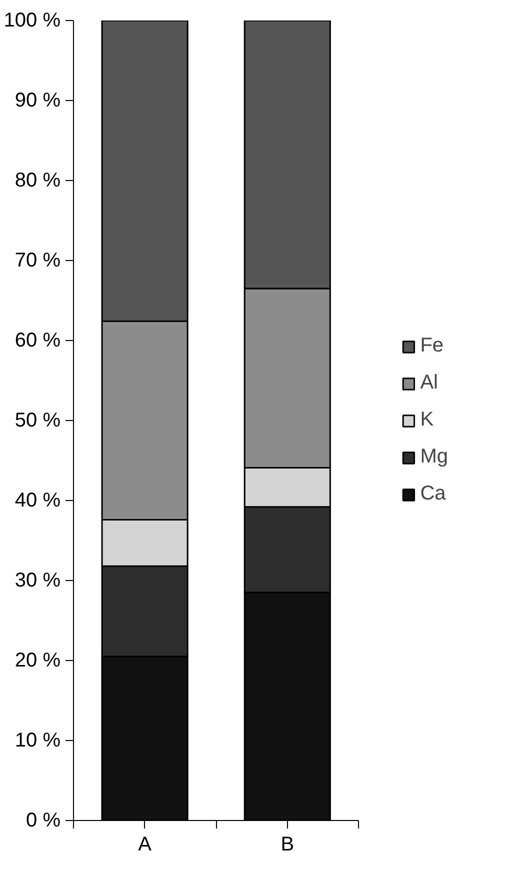 The image size is (519, 884). Describe the element at coordinates (427, 420) in the screenshot. I see `legend-label: K` at that location.